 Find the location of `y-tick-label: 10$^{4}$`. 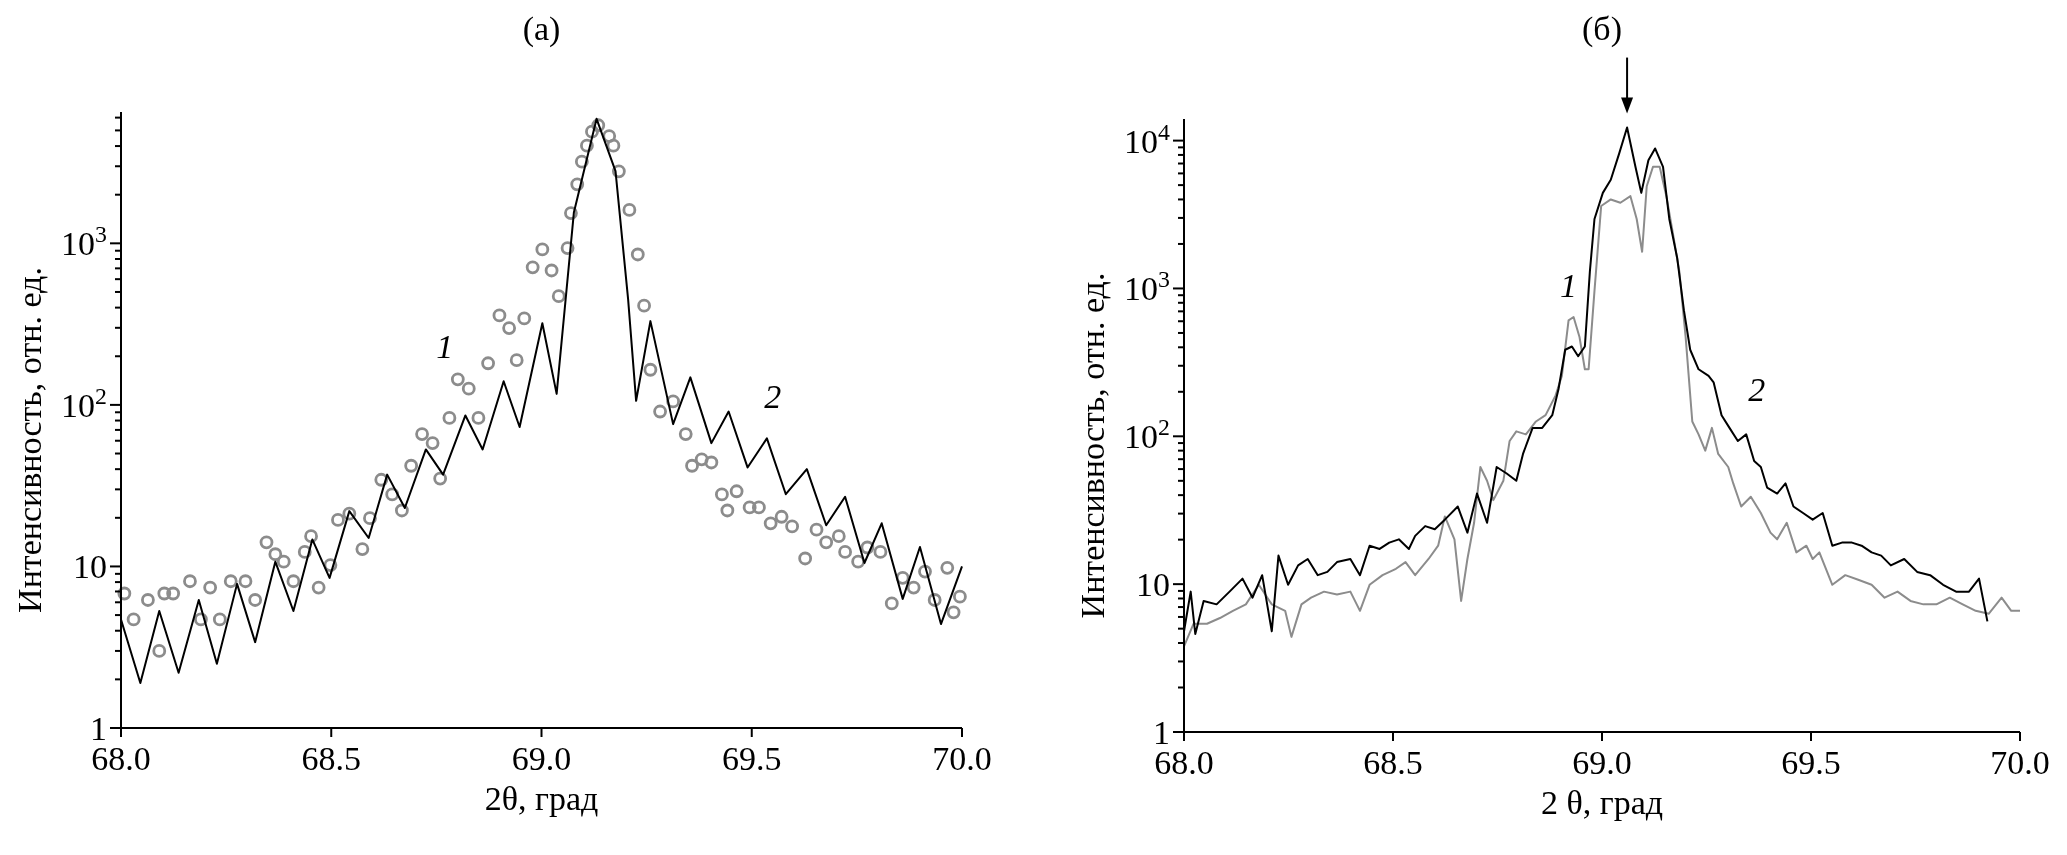

y-tick-label: 10$^{4}$ is located at coordinates (1147, 139).